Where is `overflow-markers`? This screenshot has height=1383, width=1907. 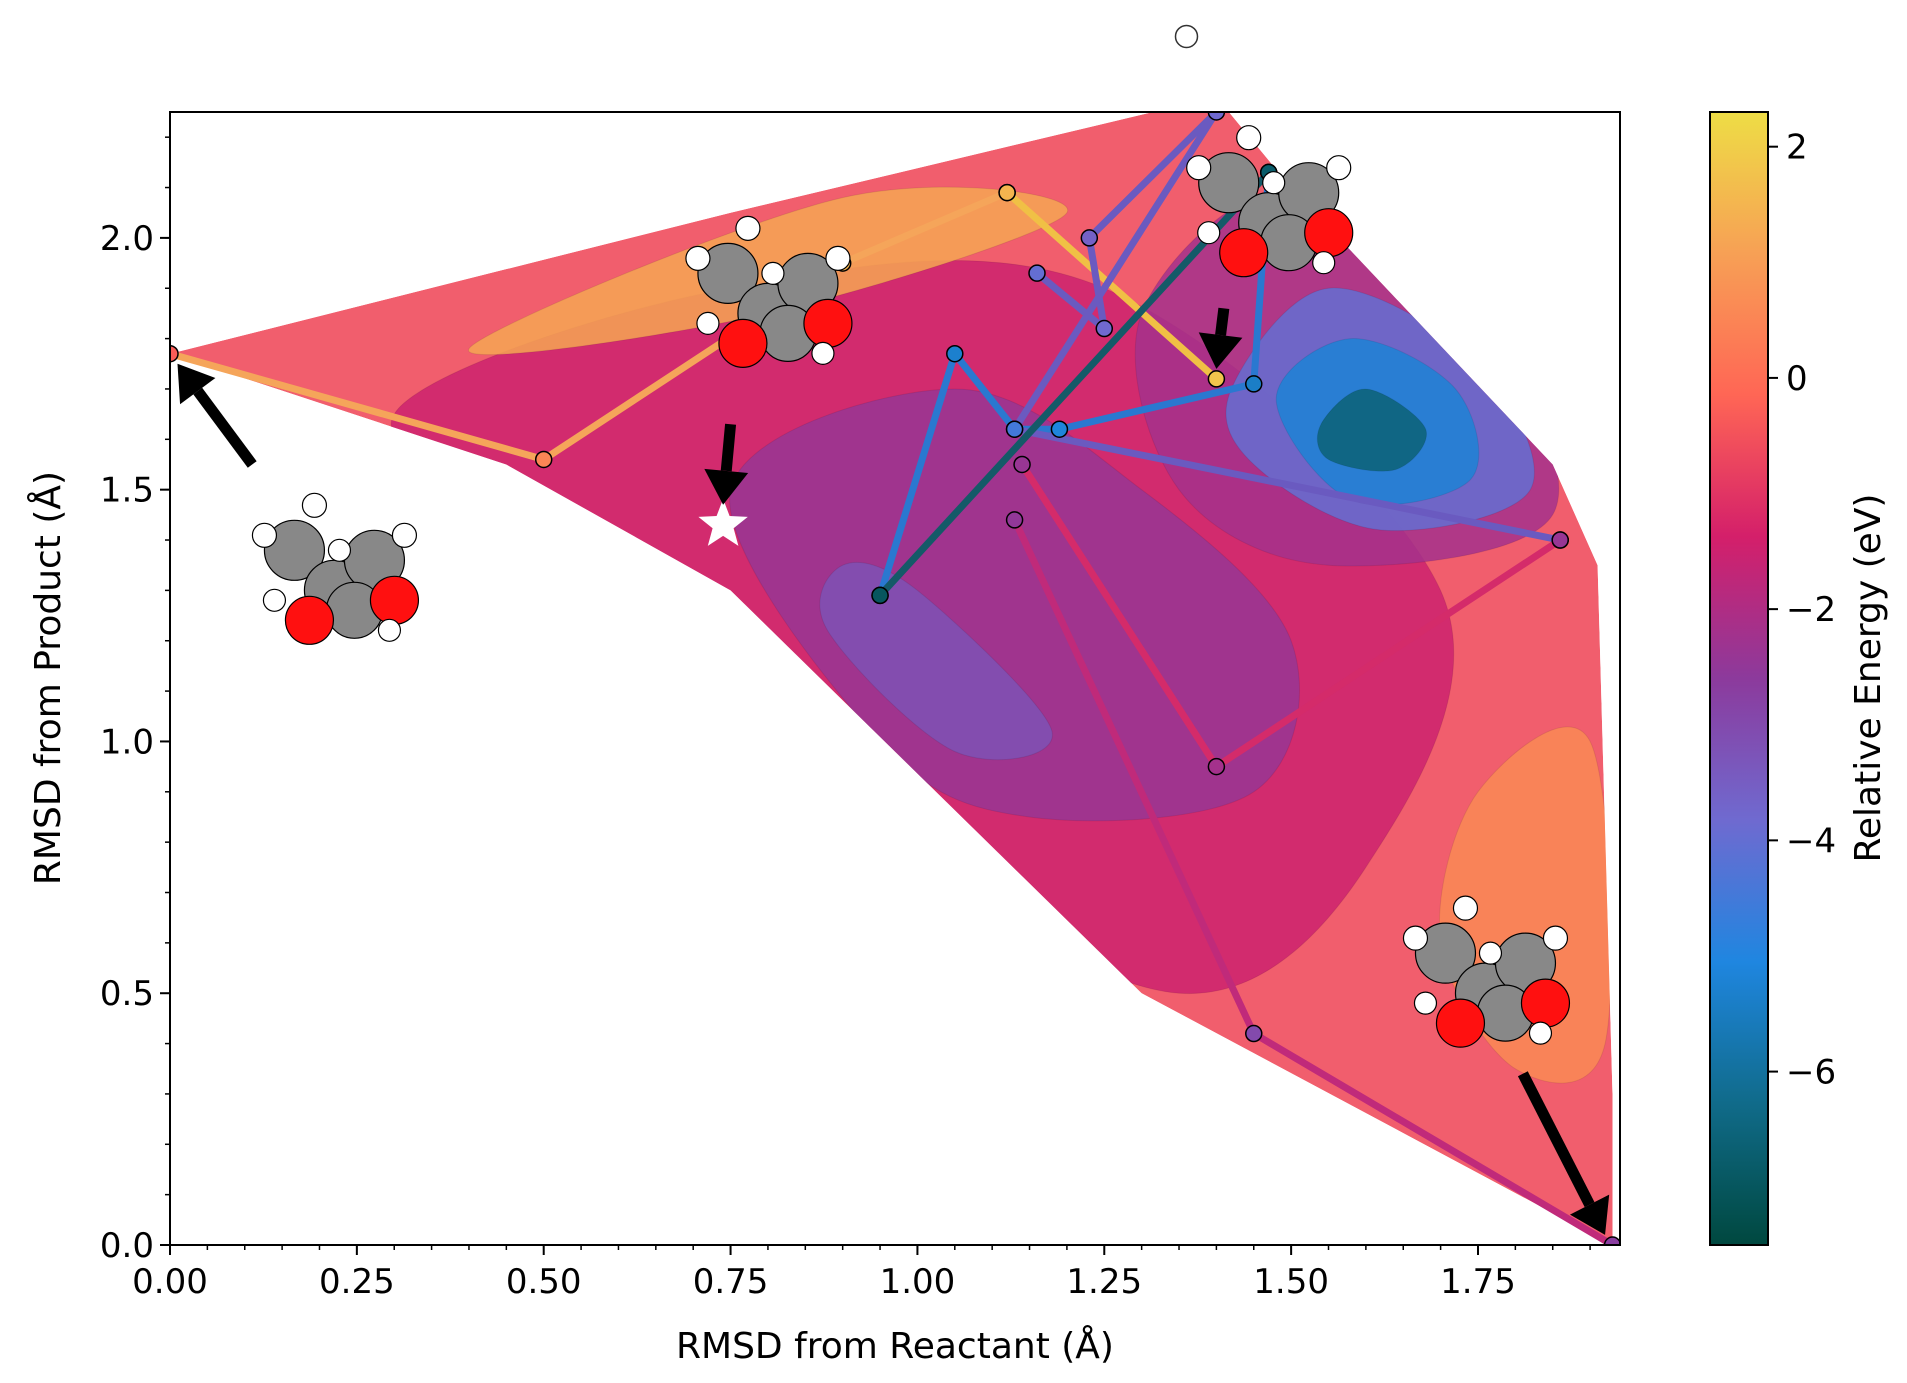 overflow-markers is located at coordinates (1186, 36).